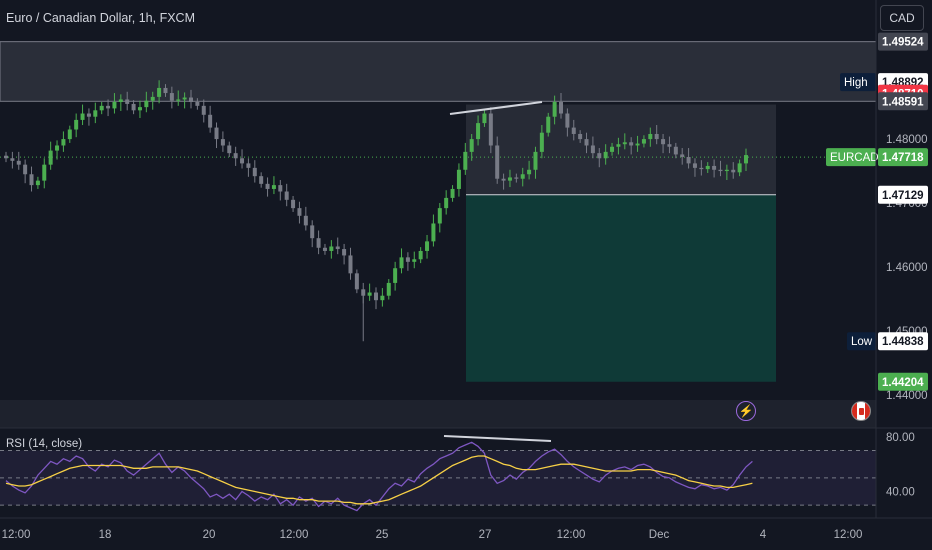  What do you see at coordinates (485, 535) in the screenshot?
I see `time-tick-label: 27` at bounding box center [485, 535].